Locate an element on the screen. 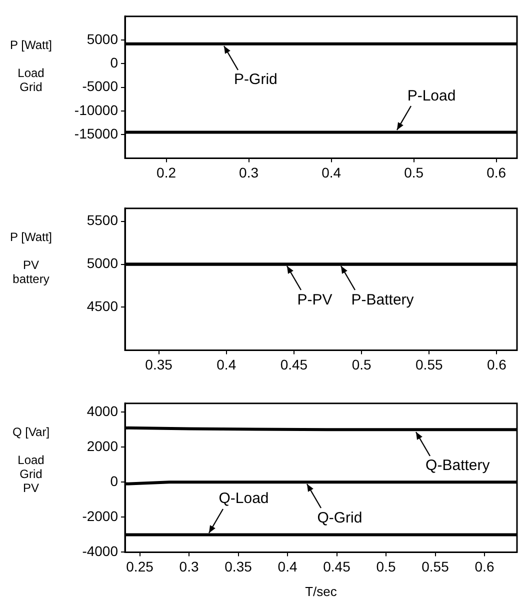 This screenshot has height=601, width=520. annotation: Q-Load is located at coordinates (243, 498).